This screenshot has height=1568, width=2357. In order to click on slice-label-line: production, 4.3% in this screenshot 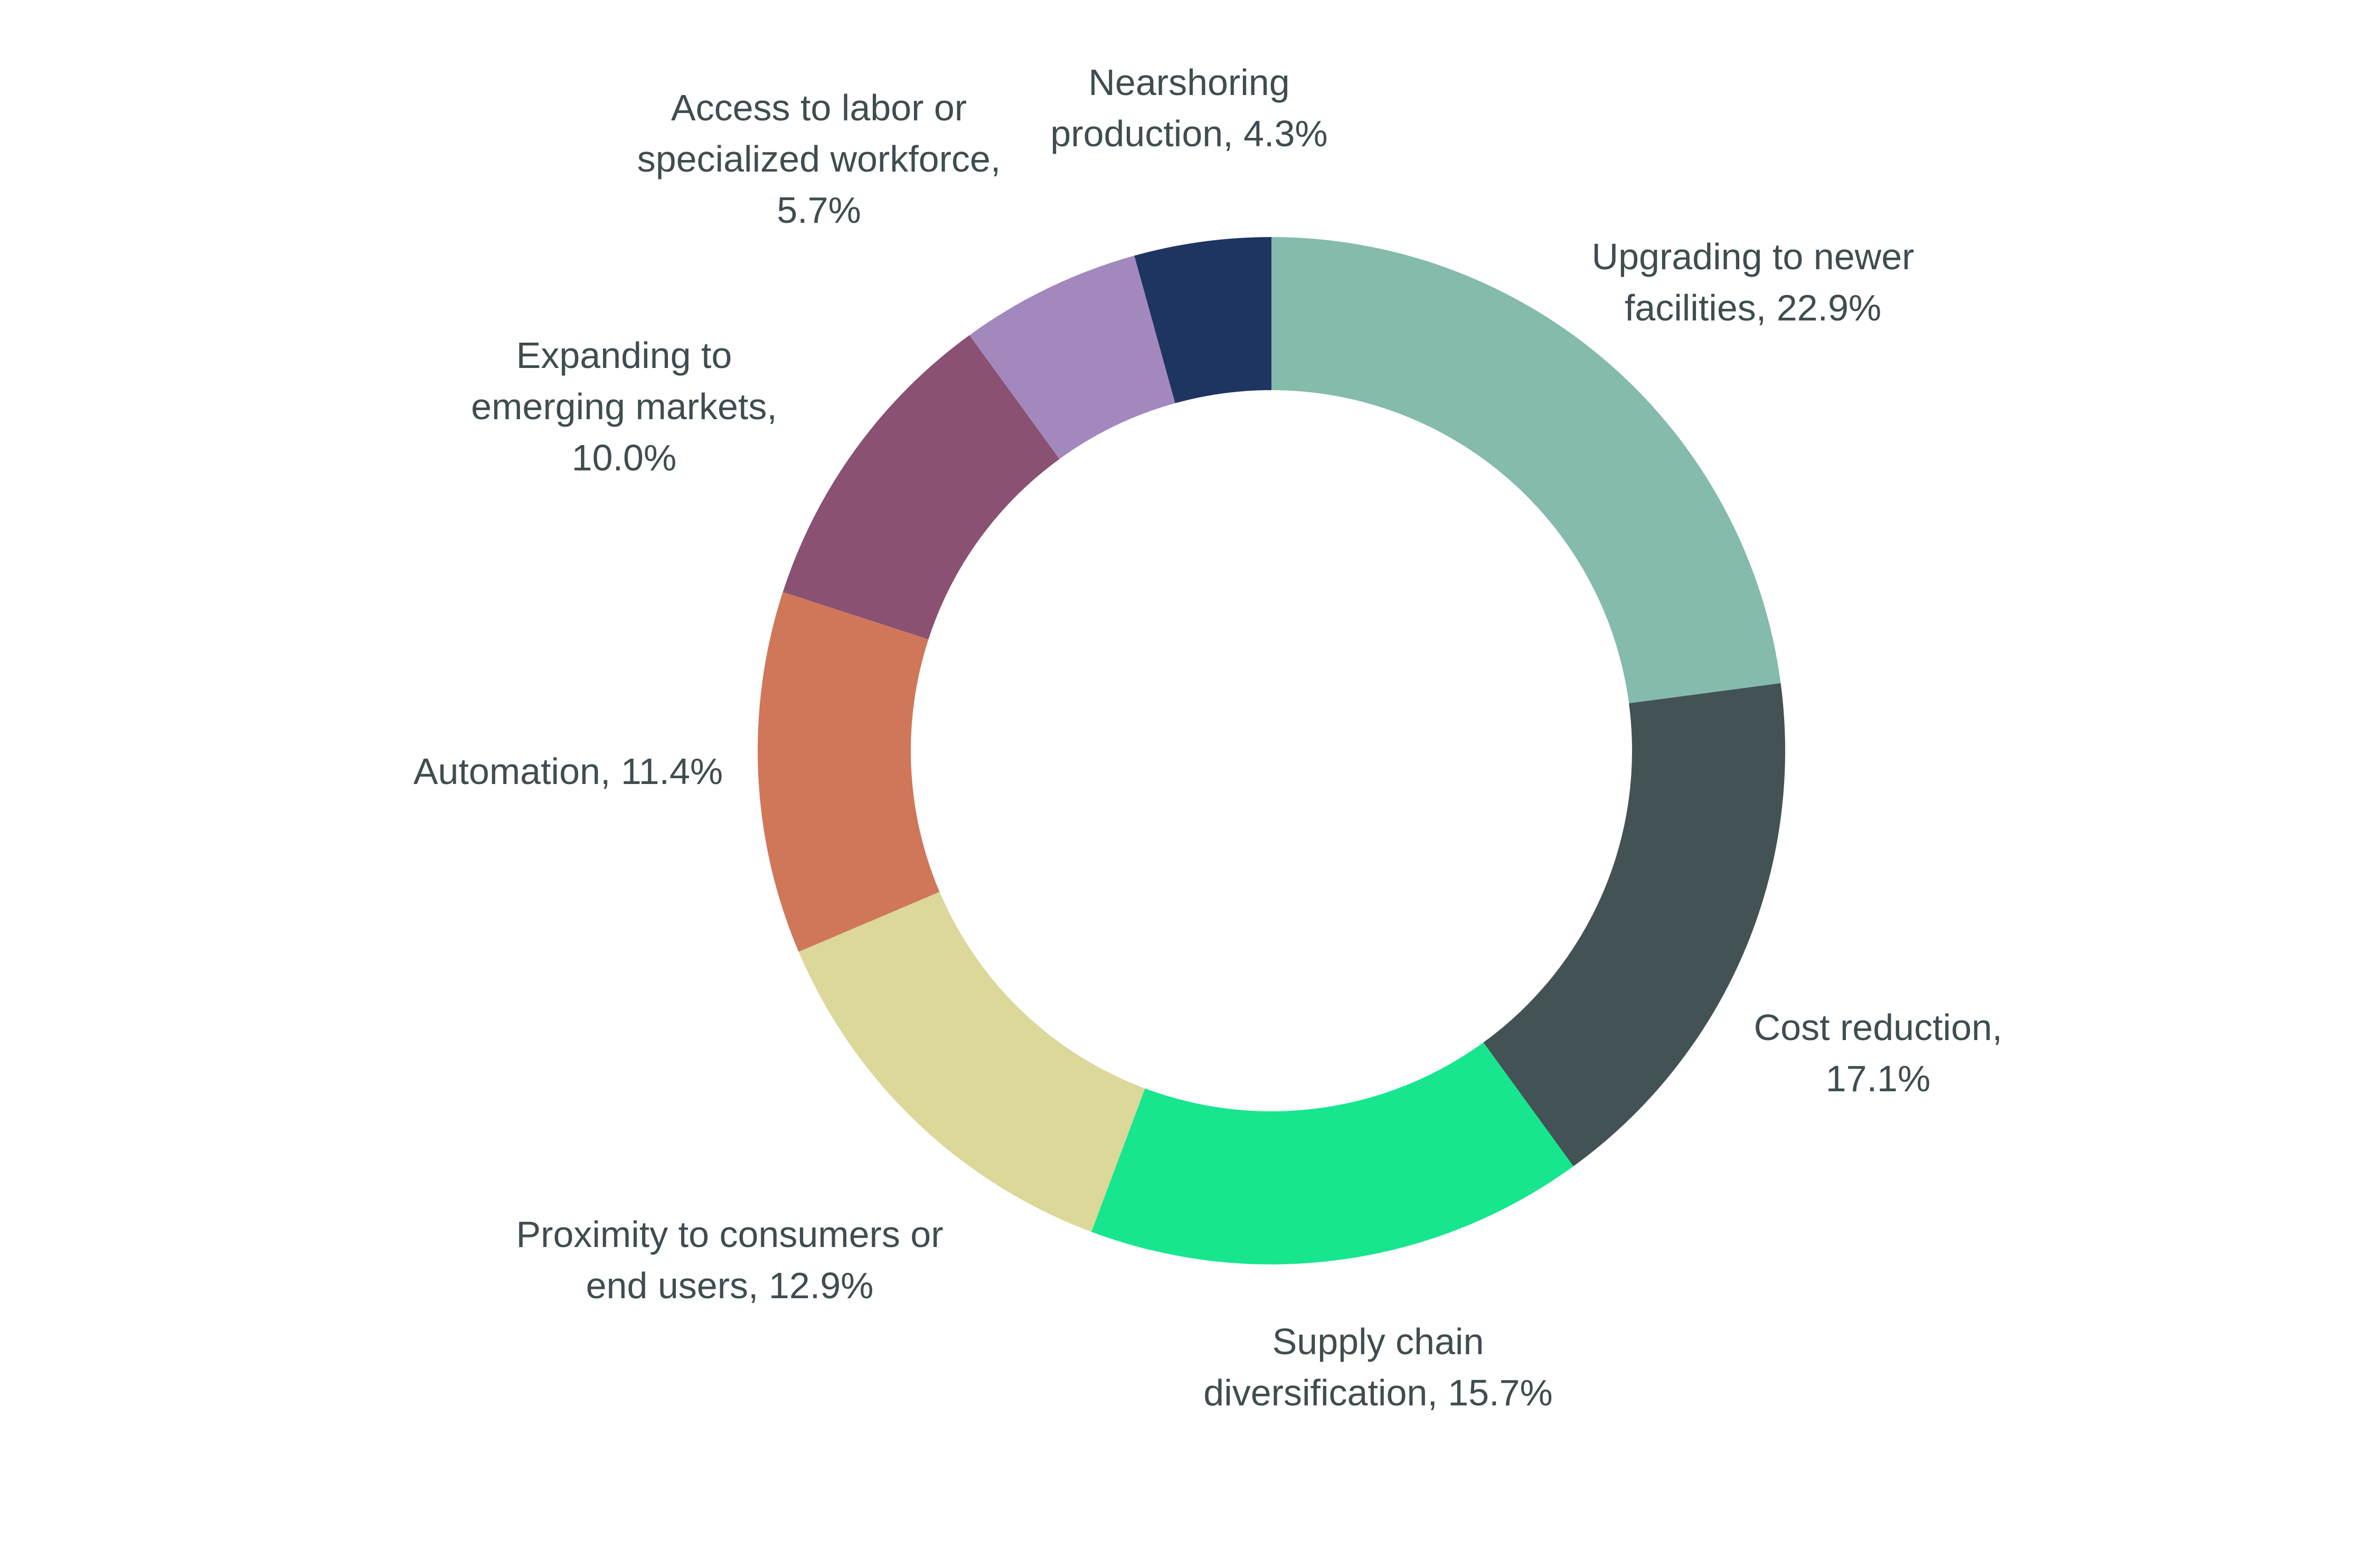, I will do `click(1188, 133)`.